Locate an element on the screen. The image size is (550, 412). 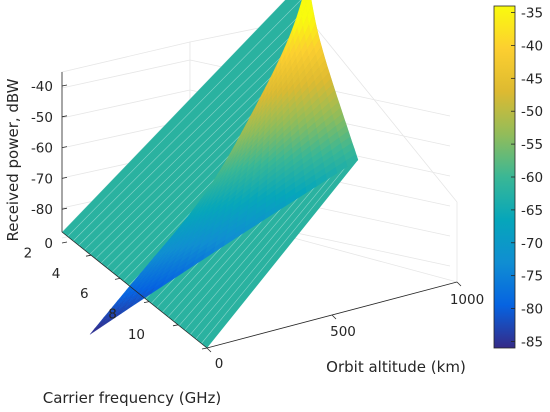
colorbar-tick-label: -75 is located at coordinates (532, 277).